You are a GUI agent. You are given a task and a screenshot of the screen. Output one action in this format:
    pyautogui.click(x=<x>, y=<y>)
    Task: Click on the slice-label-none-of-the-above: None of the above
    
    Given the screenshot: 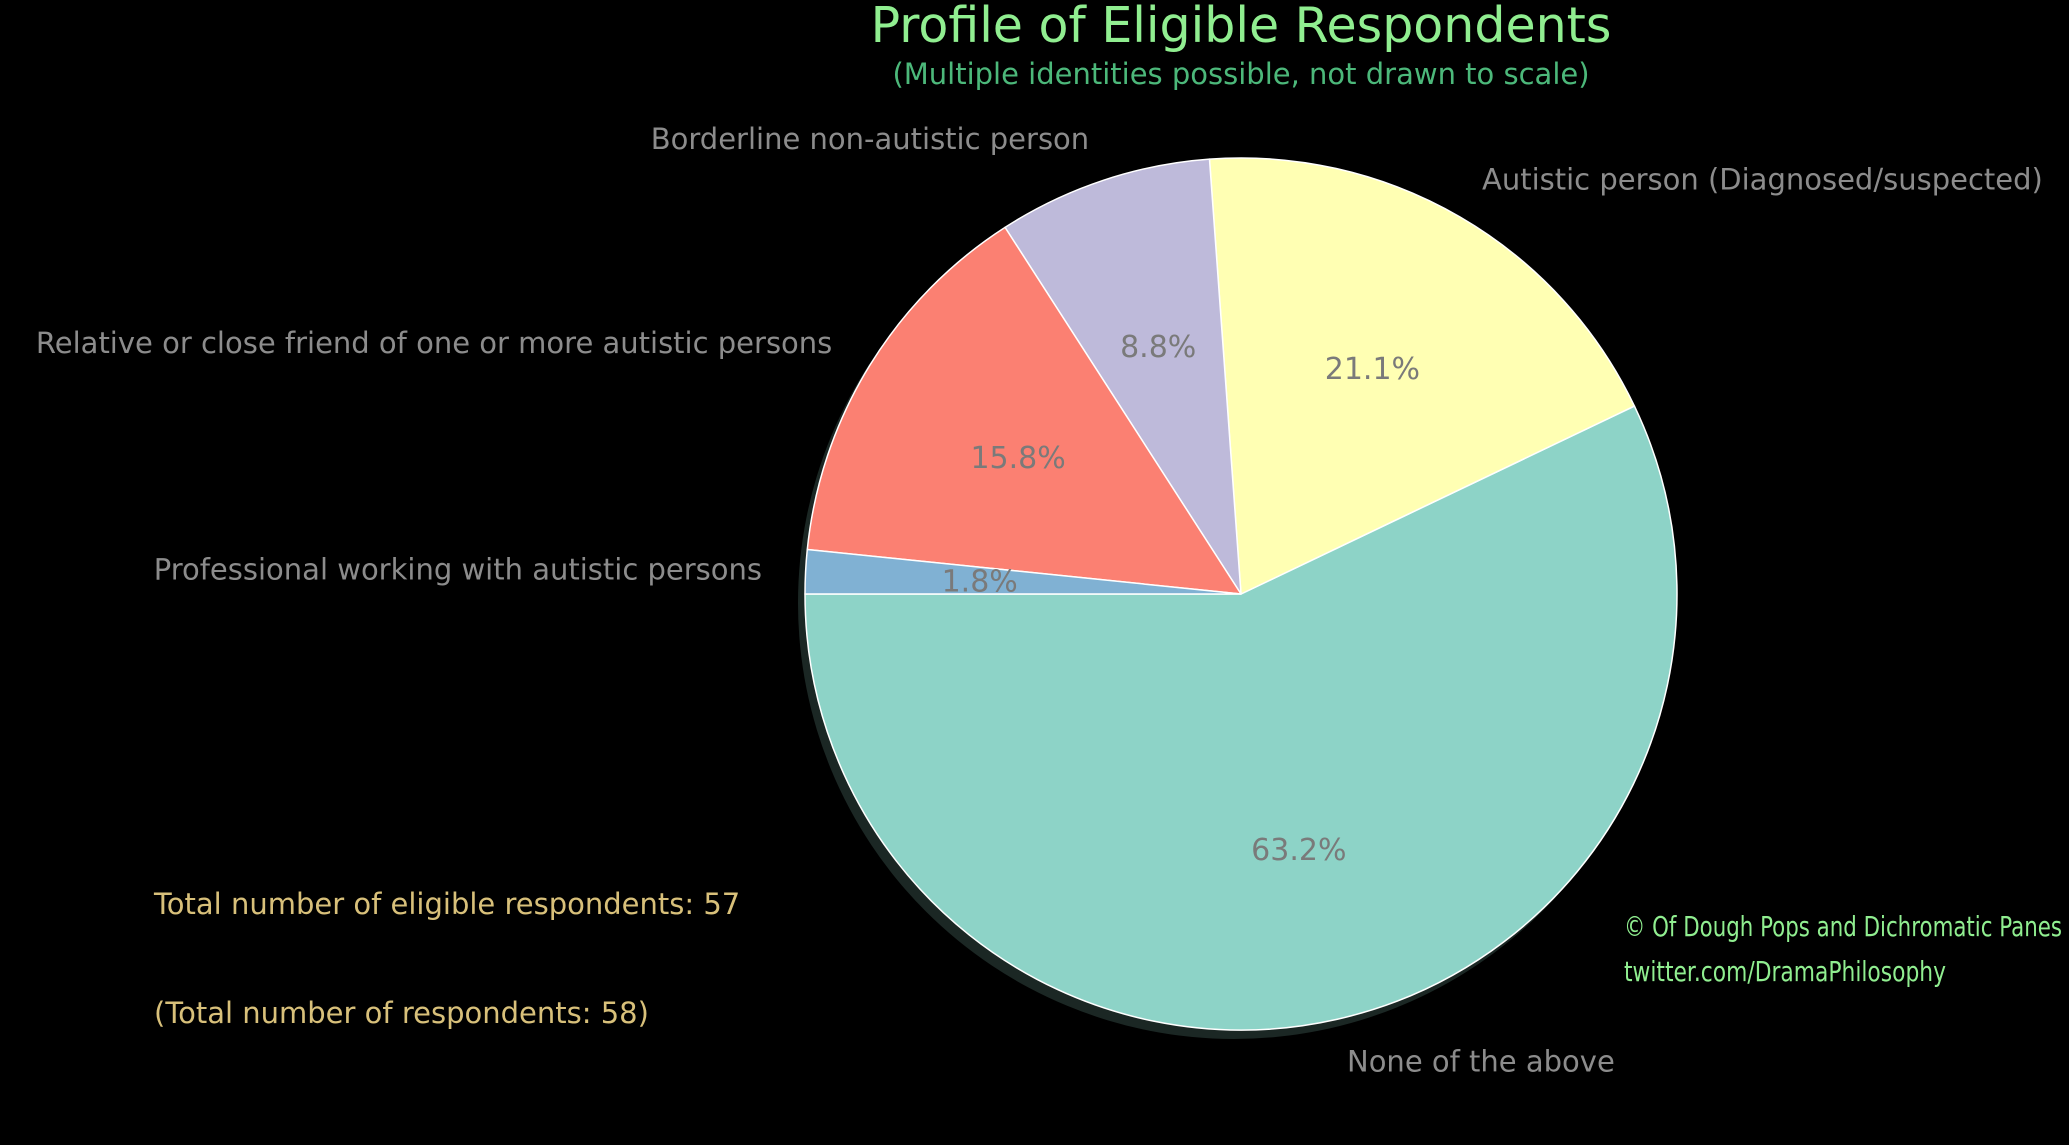 What is the action you would take?
    pyautogui.click(x=1481, y=1062)
    